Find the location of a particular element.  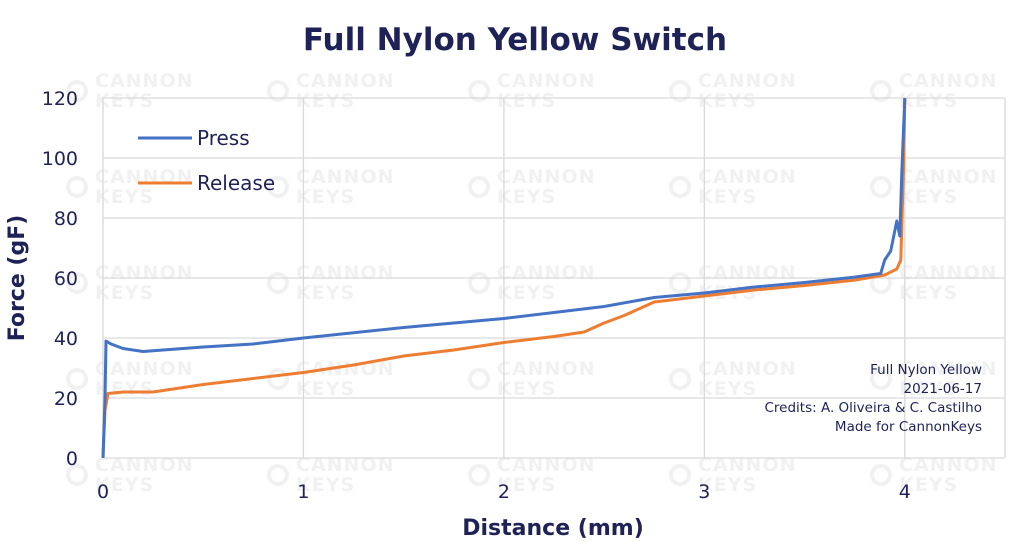

x-tick-label: 3 is located at coordinates (704, 492).